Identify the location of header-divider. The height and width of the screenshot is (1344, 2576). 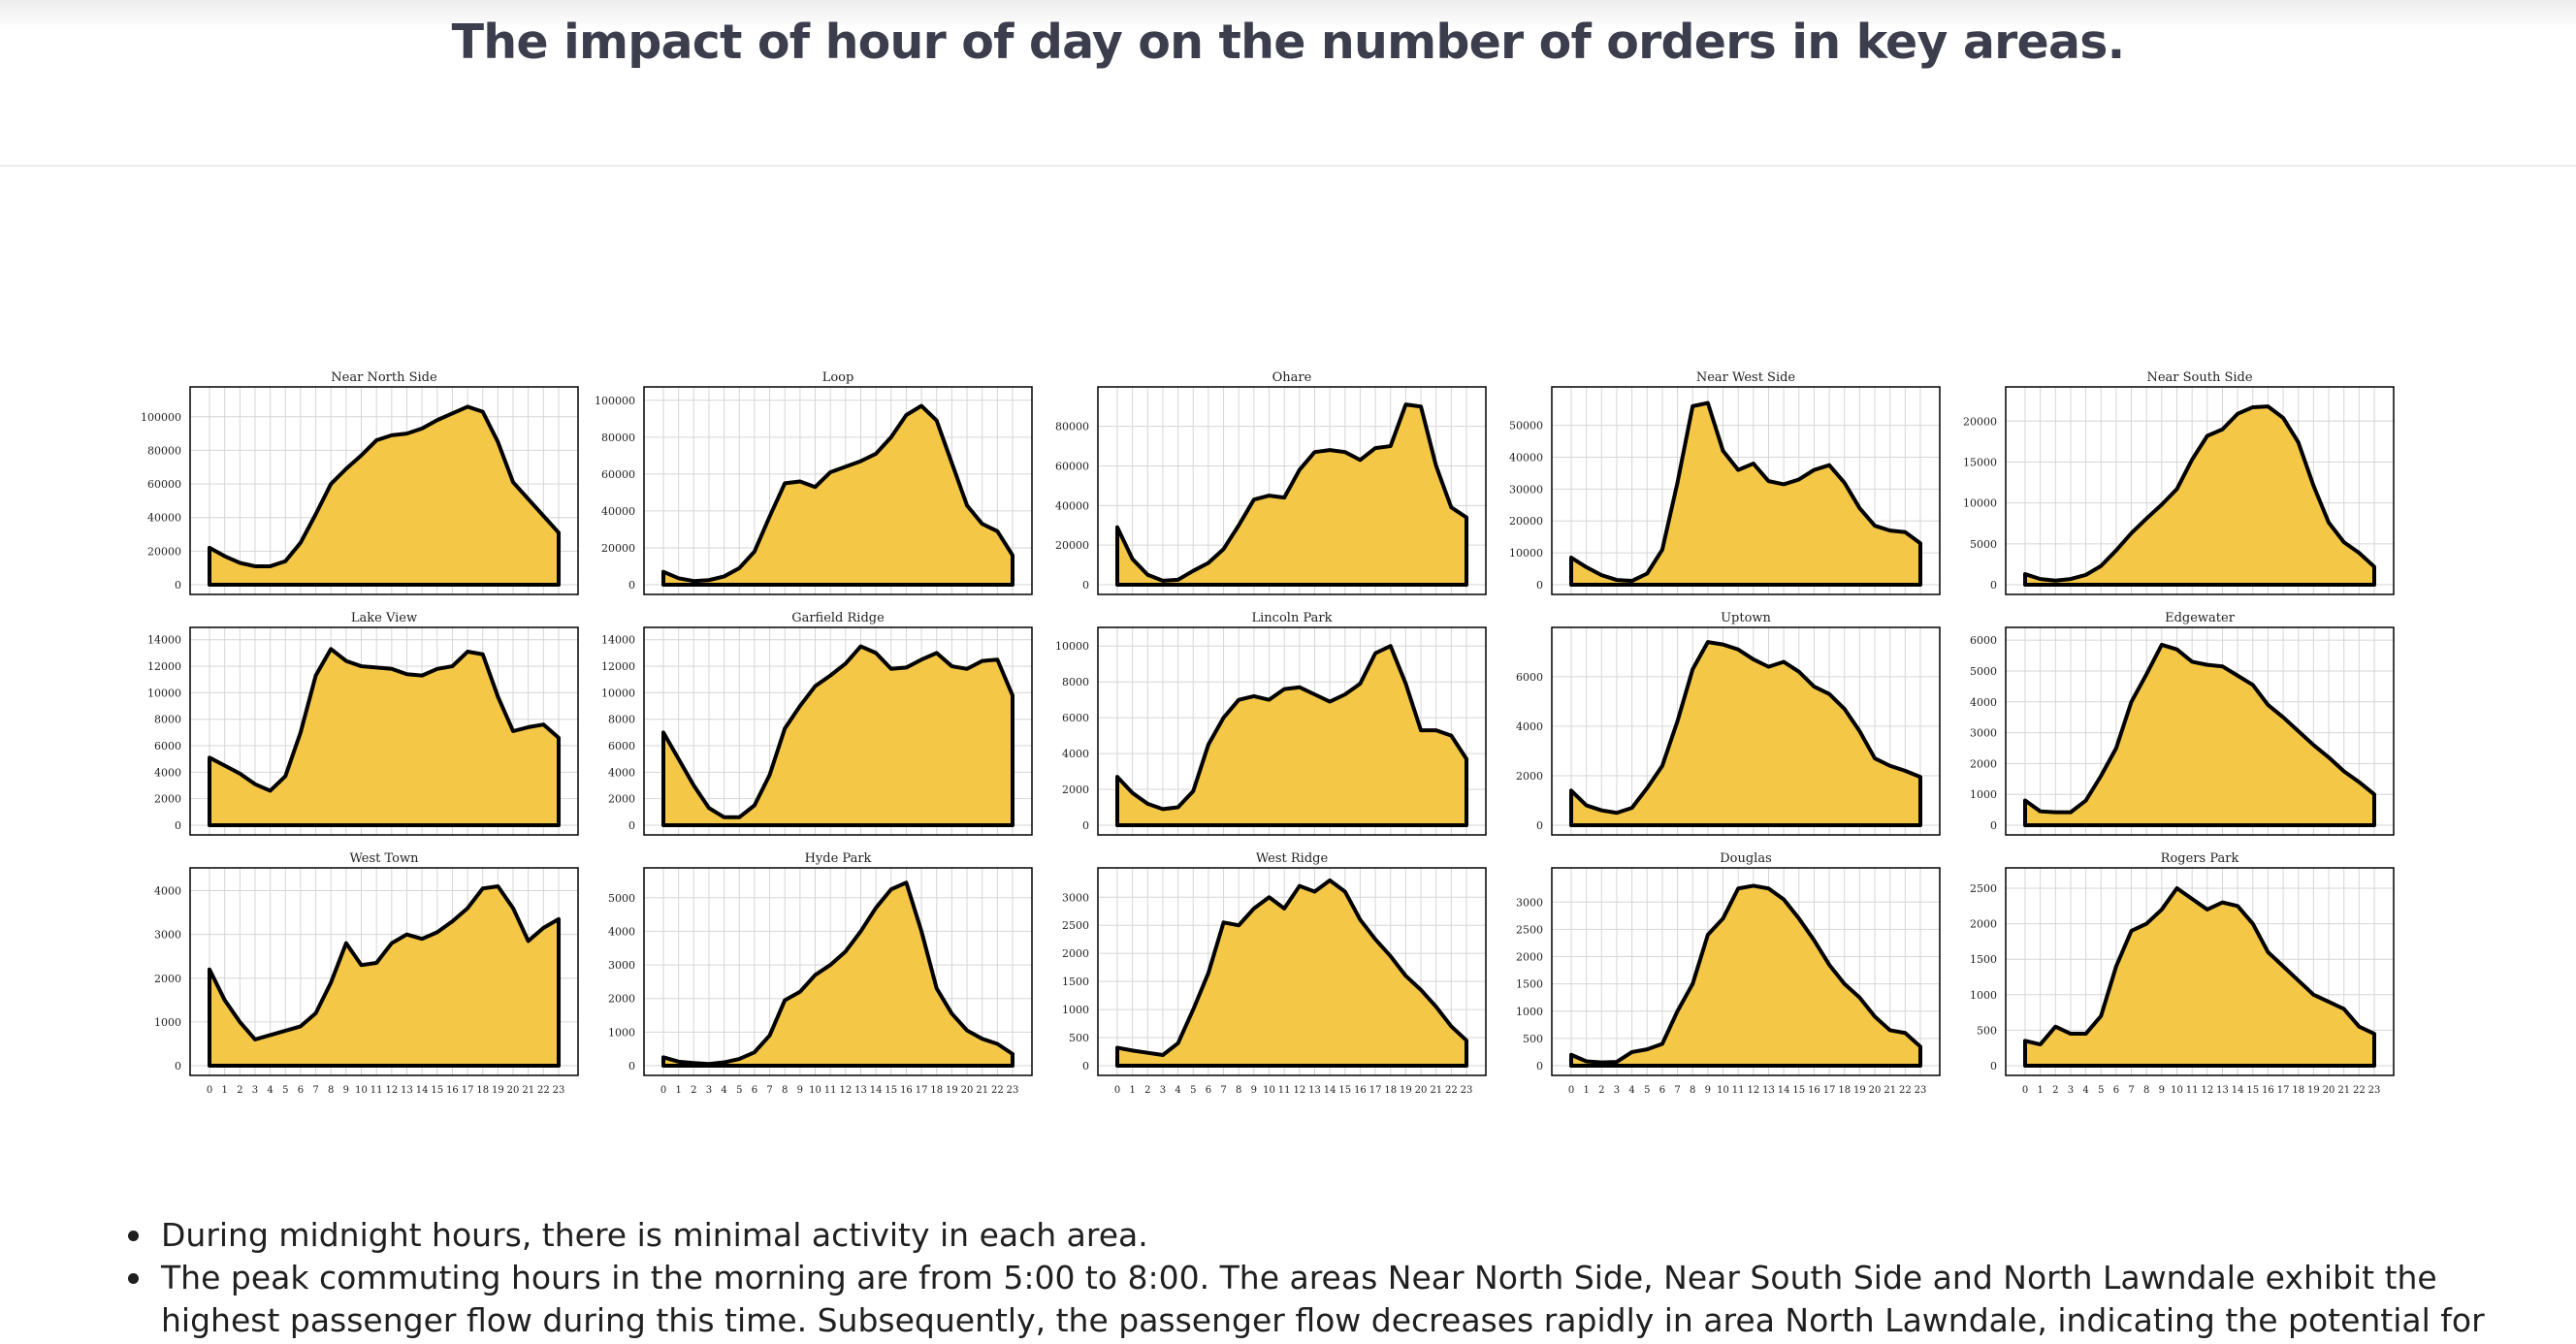
(1288, 166).